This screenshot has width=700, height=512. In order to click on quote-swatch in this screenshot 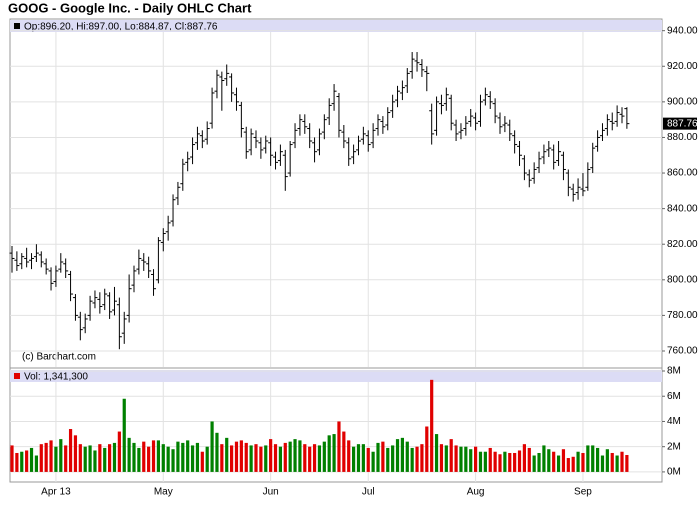, I will do `click(17, 26)`.